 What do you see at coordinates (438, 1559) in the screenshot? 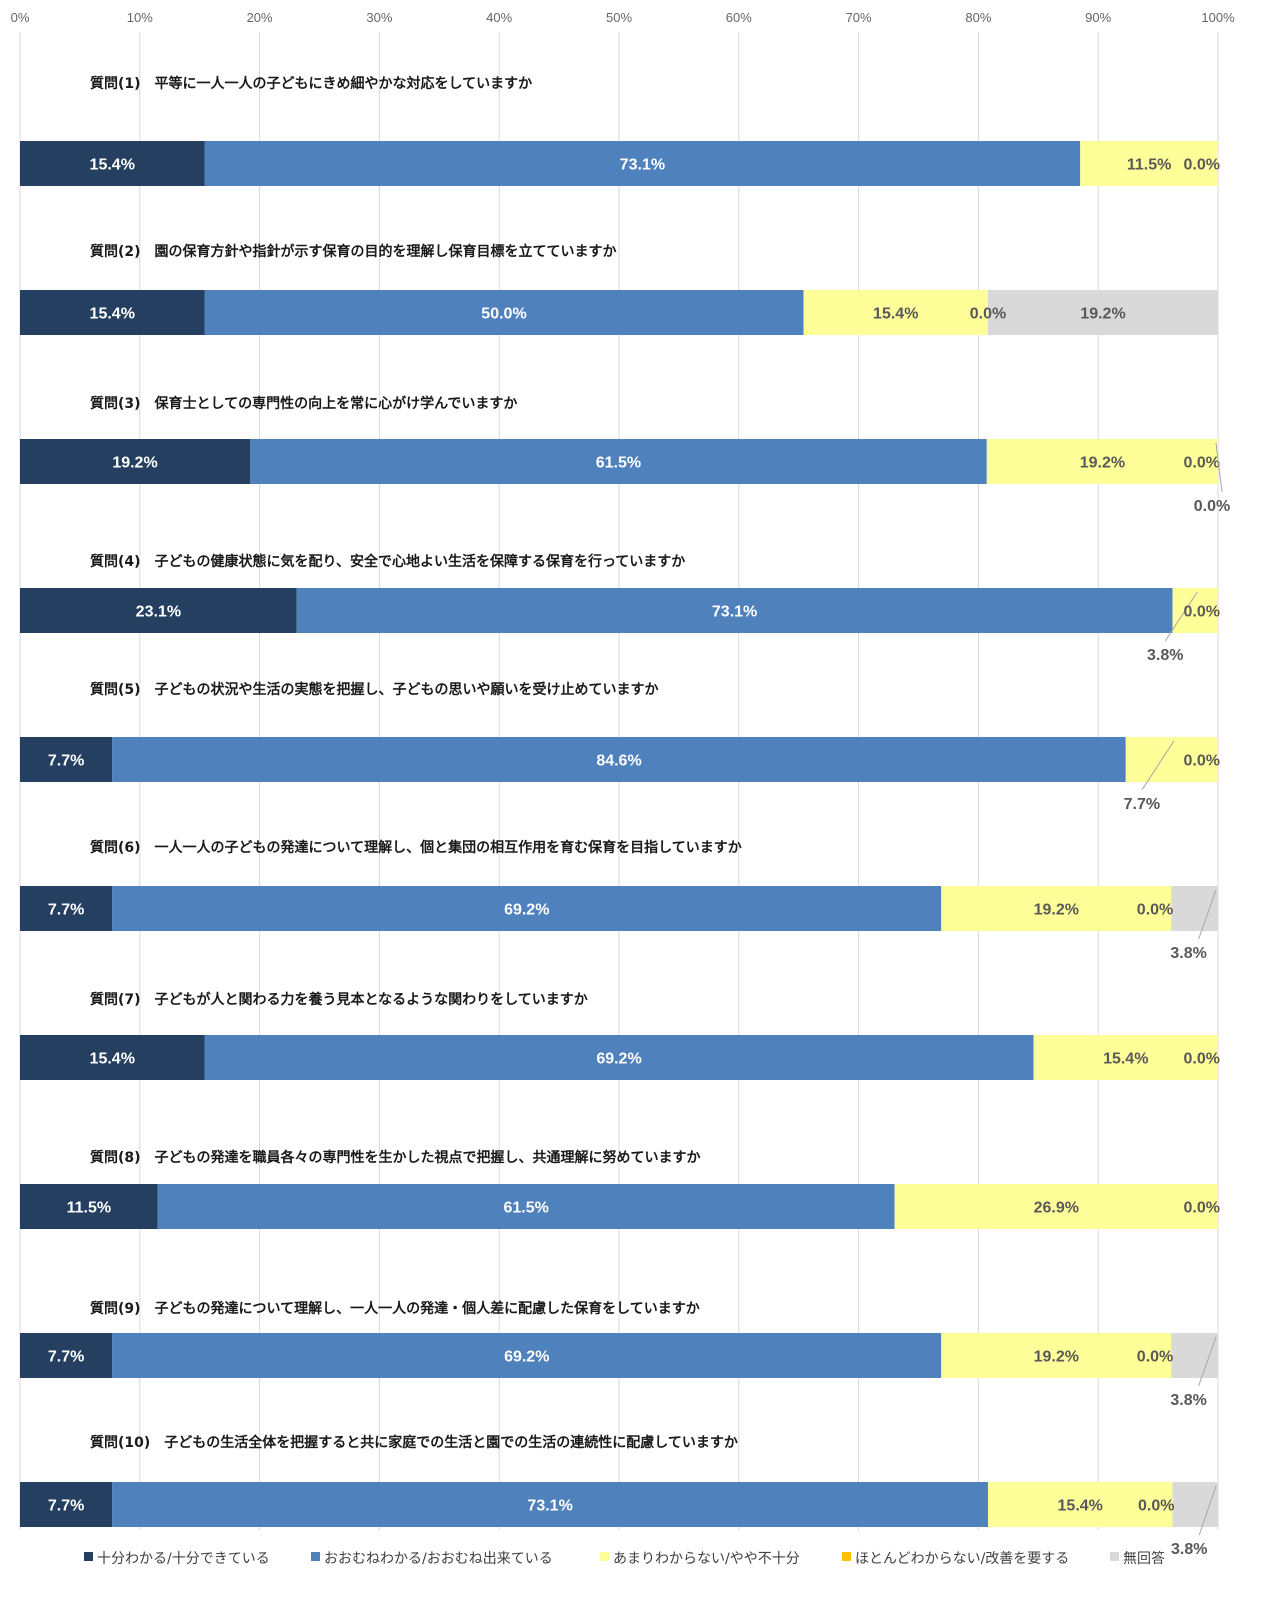
I see `legend-label: おおむねわかる/おおむね出来ている` at bounding box center [438, 1559].